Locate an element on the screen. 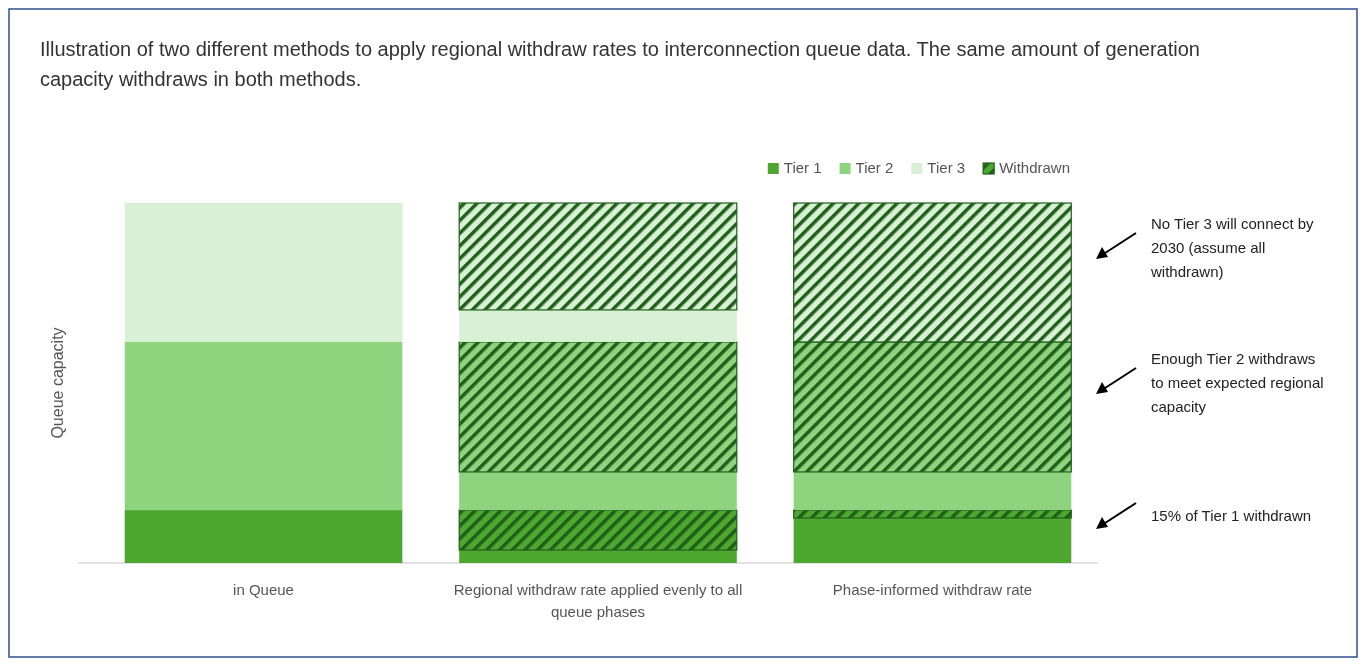 Image resolution: width=1367 pixels, height=670 pixels. chart-title: Illustration of two different methods to apply regional withdraw rates to interconnection queue data. The same amount of generation capacity withdraws in both methods. is located at coordinates (620, 64).